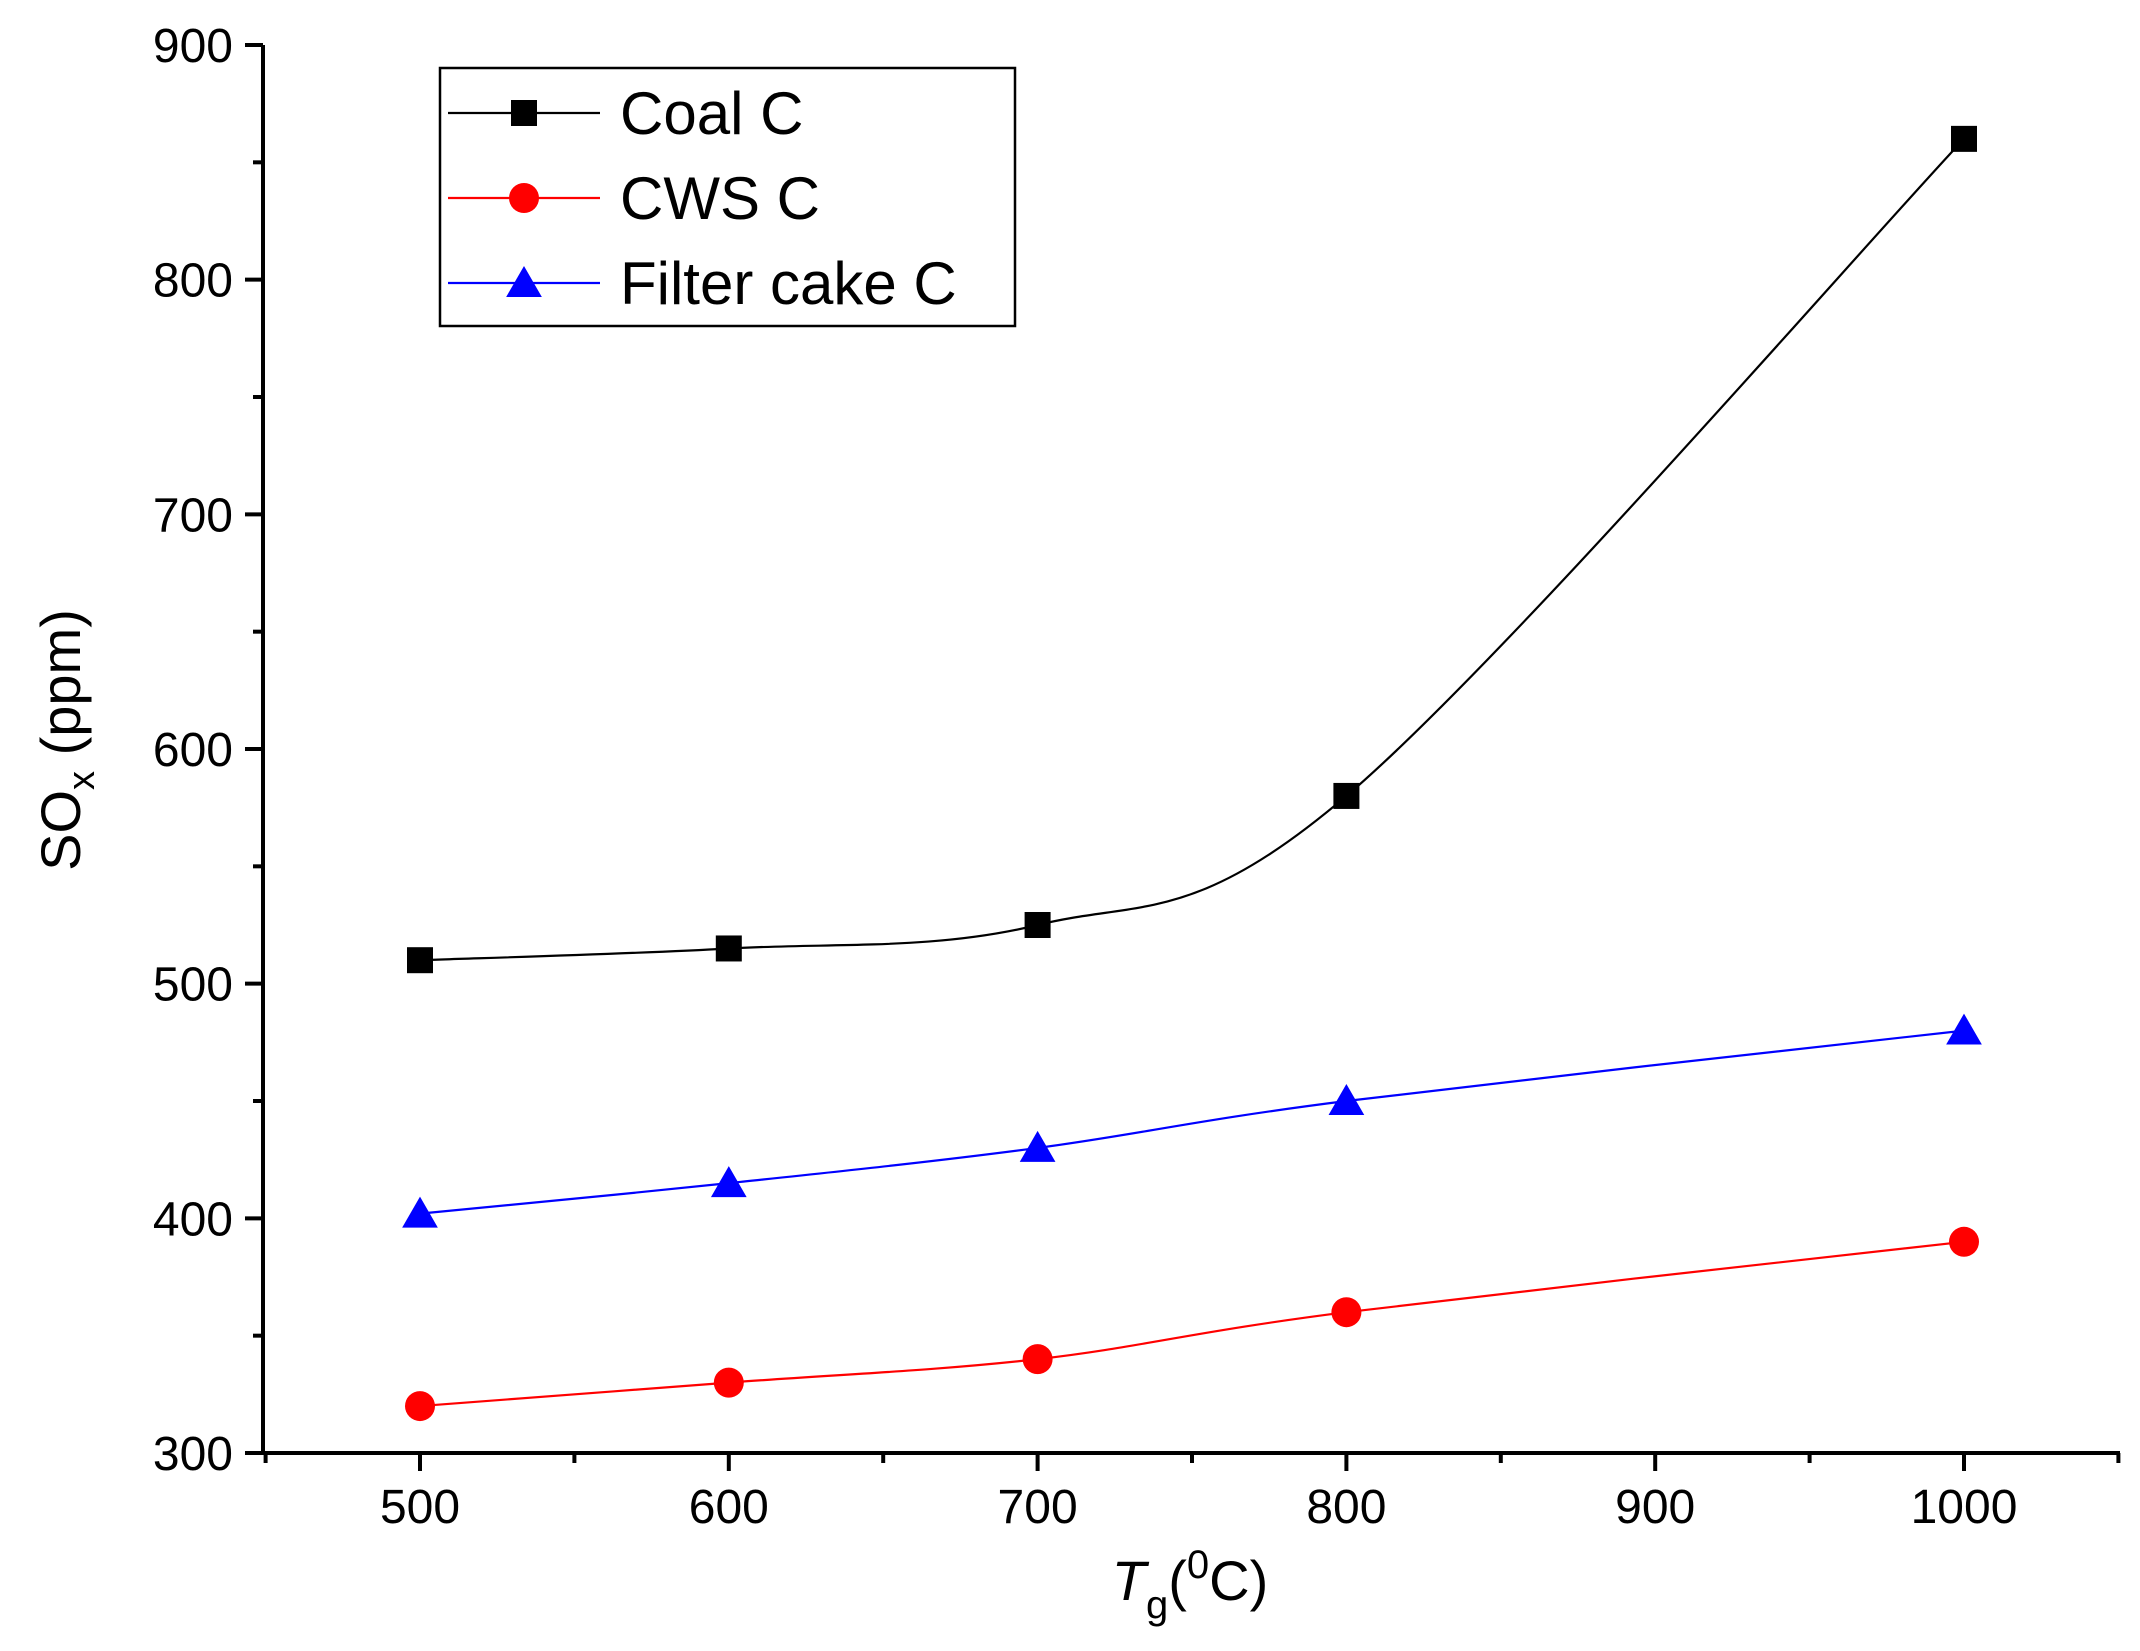 Image resolution: width=2140 pixels, height=1651 pixels. What do you see at coordinates (193, 281) in the screenshot?
I see `y-tick-label: 800` at bounding box center [193, 281].